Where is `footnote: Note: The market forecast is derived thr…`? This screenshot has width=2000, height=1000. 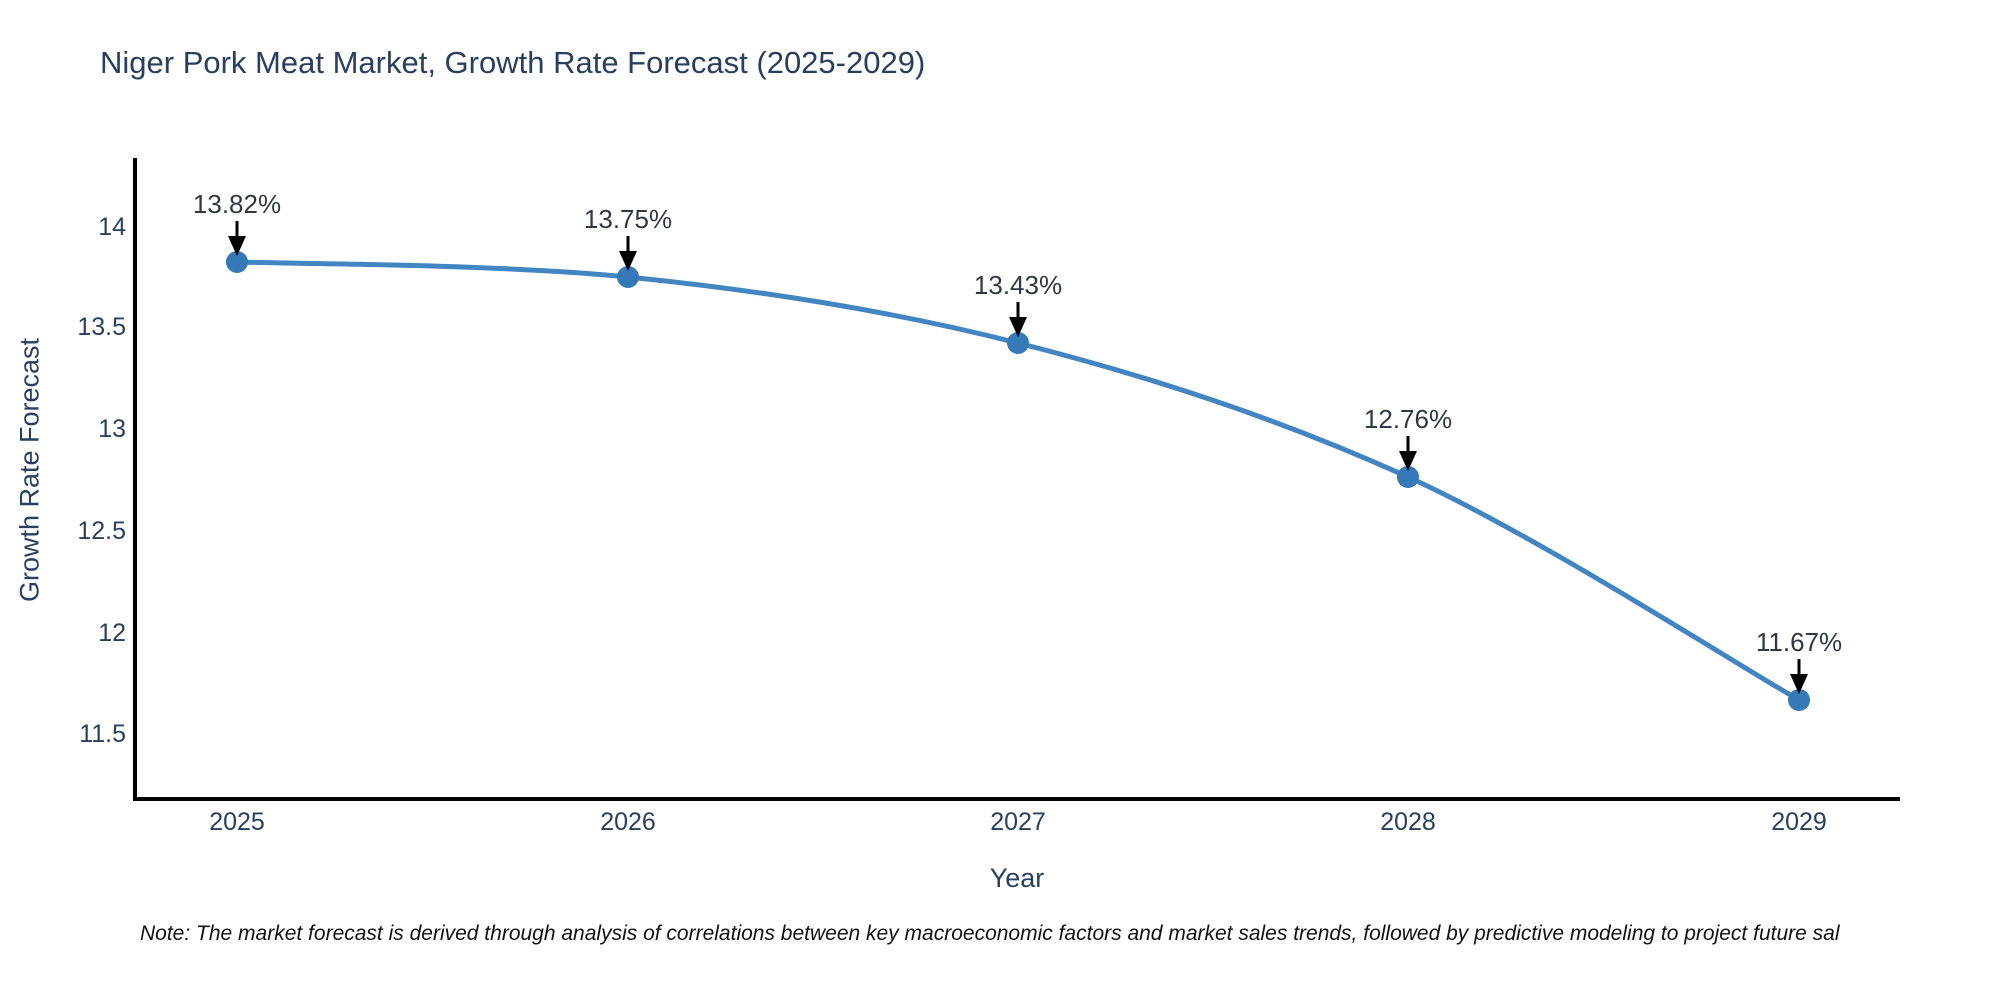
footnote: Note: The market forecast is derived thr… is located at coordinates (990, 933).